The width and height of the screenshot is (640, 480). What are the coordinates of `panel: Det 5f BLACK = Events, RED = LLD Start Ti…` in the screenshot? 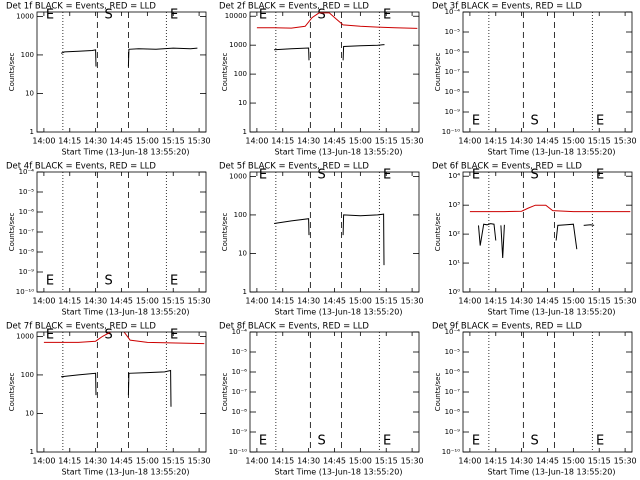 It's located at (321, 239).